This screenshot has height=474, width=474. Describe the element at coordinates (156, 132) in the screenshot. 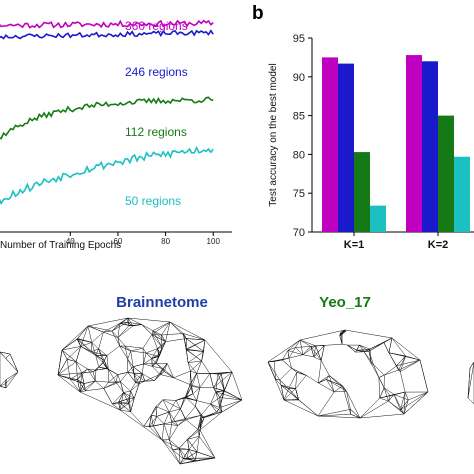

I see `line-series-label: 112 regions` at that location.